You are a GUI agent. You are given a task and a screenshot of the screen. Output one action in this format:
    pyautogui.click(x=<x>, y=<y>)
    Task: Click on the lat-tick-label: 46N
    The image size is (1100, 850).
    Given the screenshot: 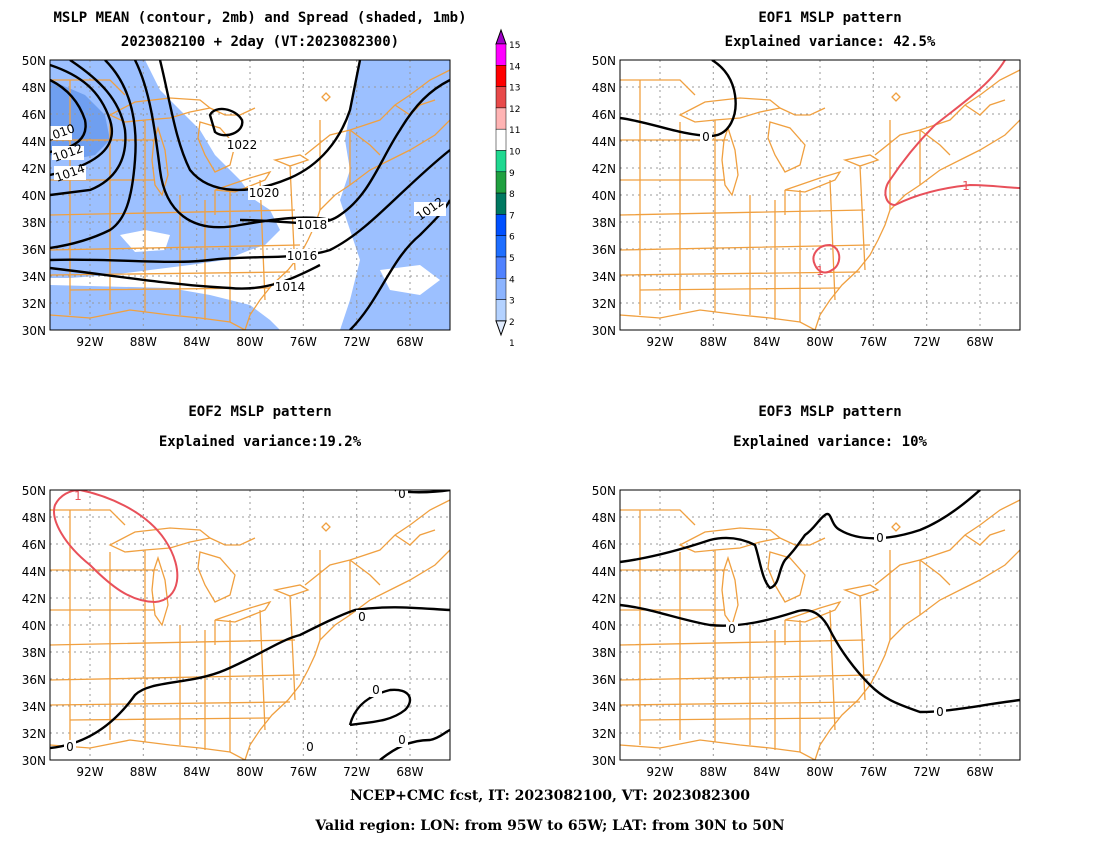 What is the action you would take?
    pyautogui.click(x=604, y=545)
    